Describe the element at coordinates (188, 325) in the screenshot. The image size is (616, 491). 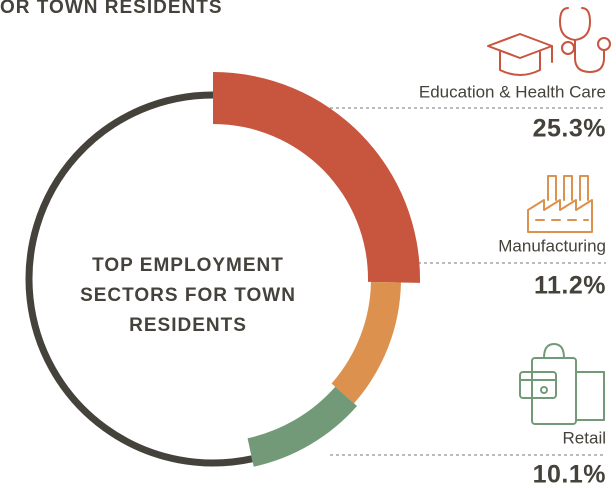
I see `center-label: RESIDENTS` at that location.